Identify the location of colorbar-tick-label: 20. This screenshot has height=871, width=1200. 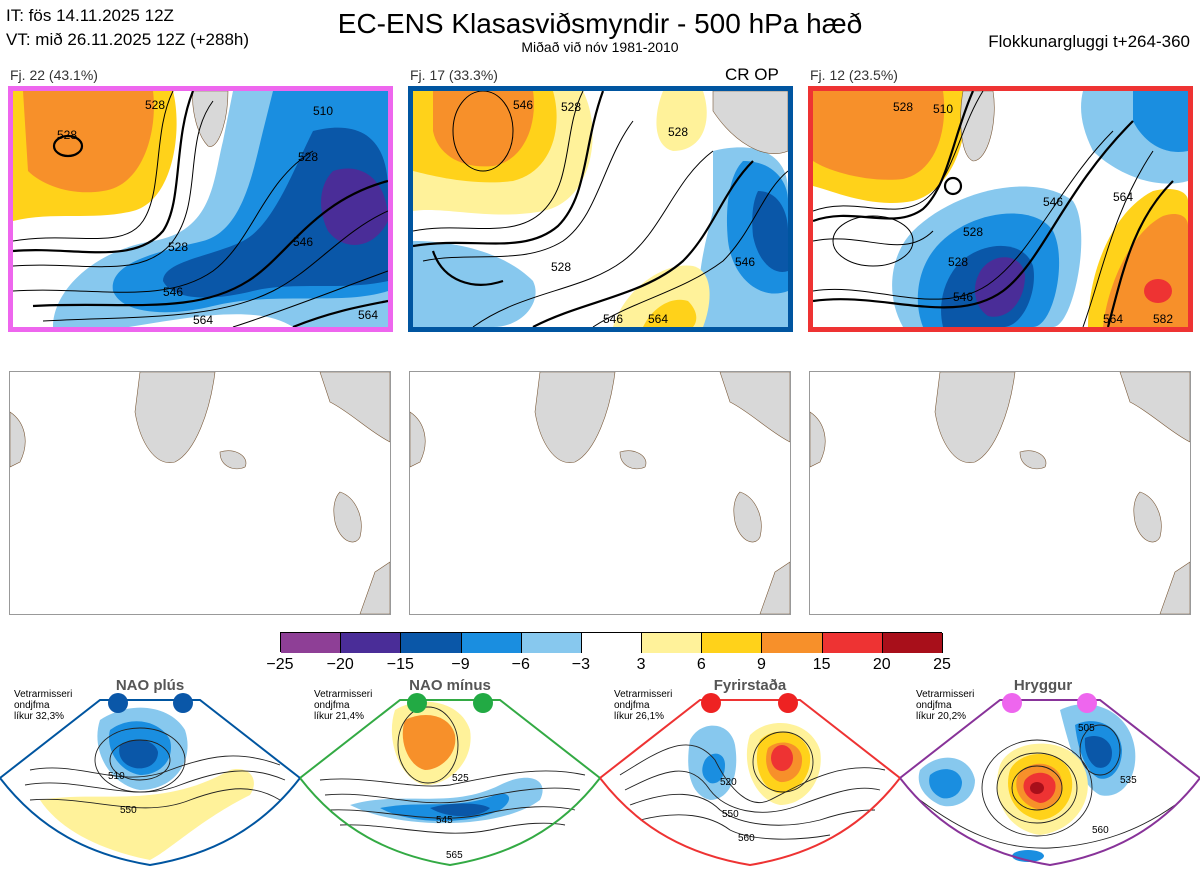
(881, 664).